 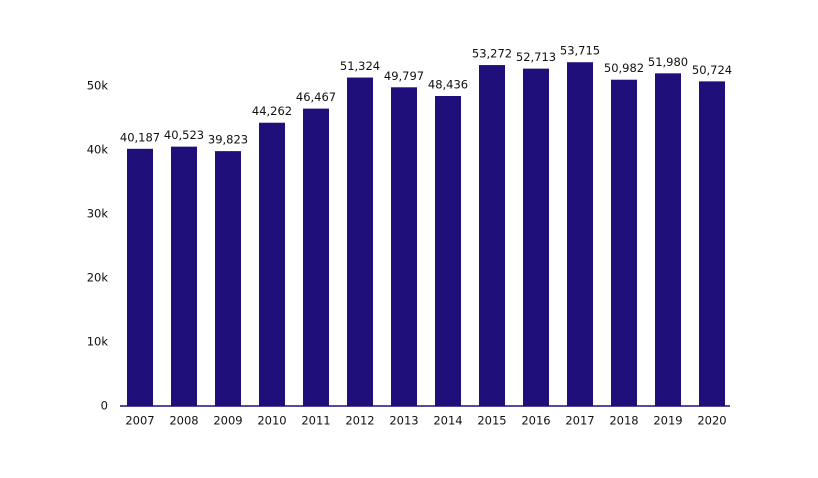 I want to click on value-label: 50,982, so click(x=624, y=68).